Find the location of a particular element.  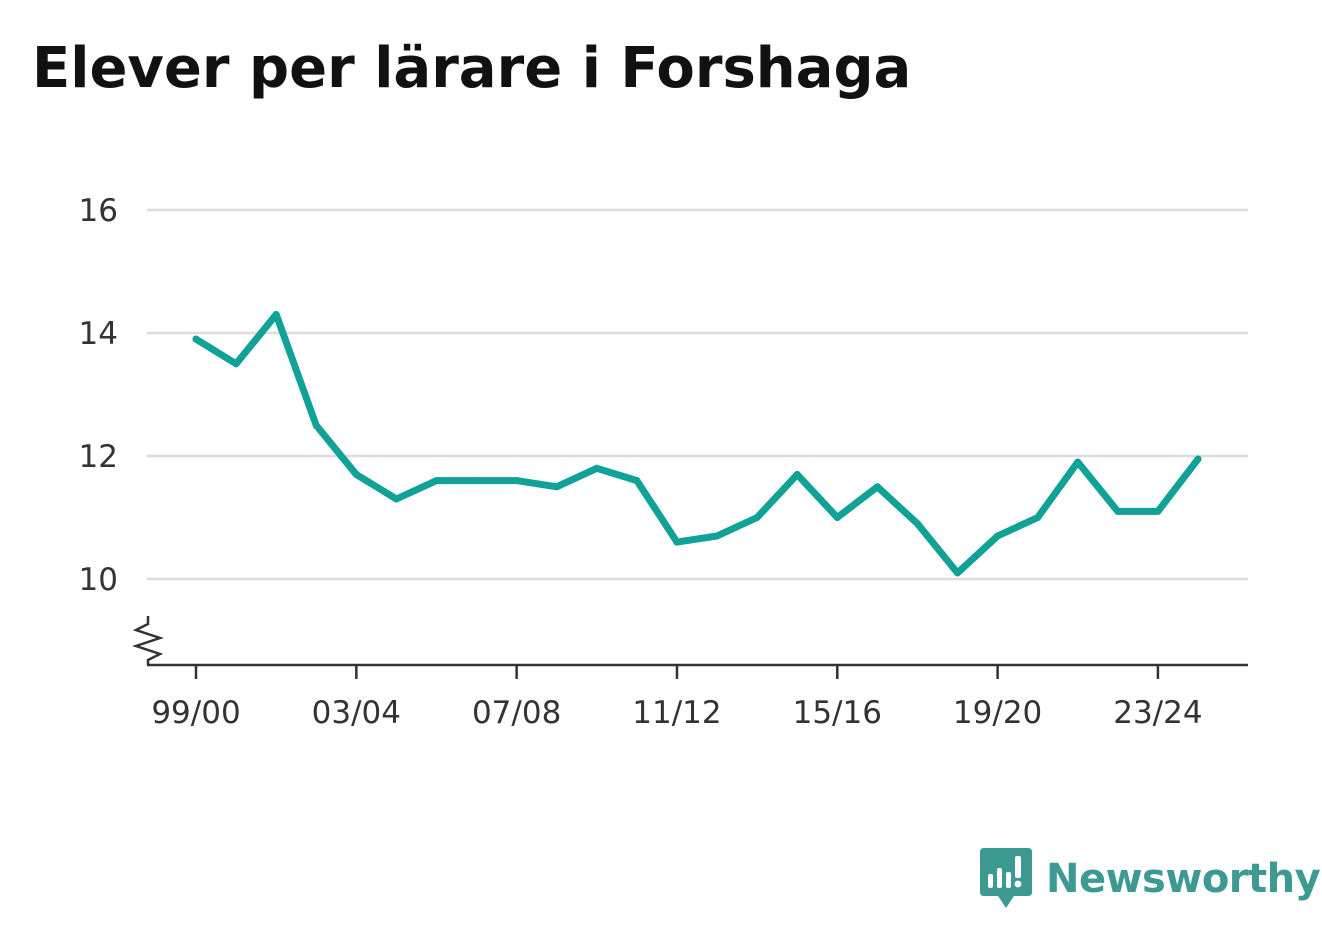

y-tick-label: 12 is located at coordinates (98, 457).